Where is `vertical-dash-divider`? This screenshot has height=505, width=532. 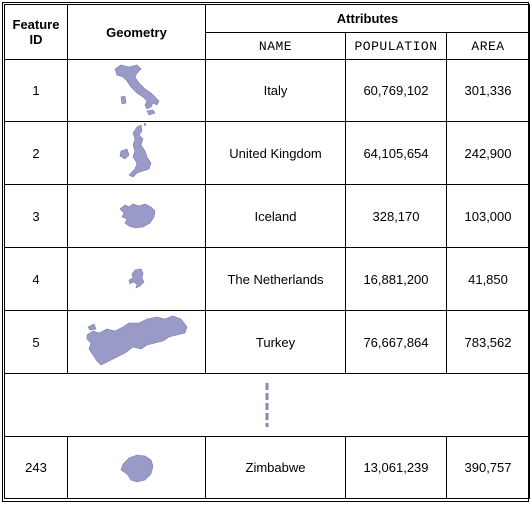
vertical-dash-divider is located at coordinates (267, 405).